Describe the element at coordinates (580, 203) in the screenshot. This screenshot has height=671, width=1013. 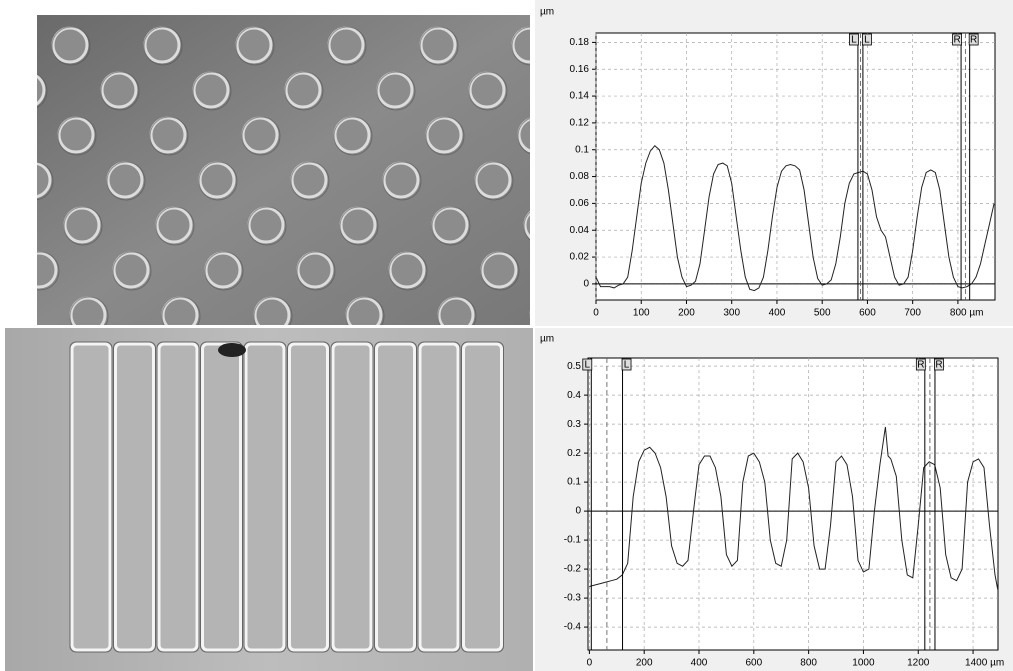
I see `y-tick-label: 0.06` at that location.